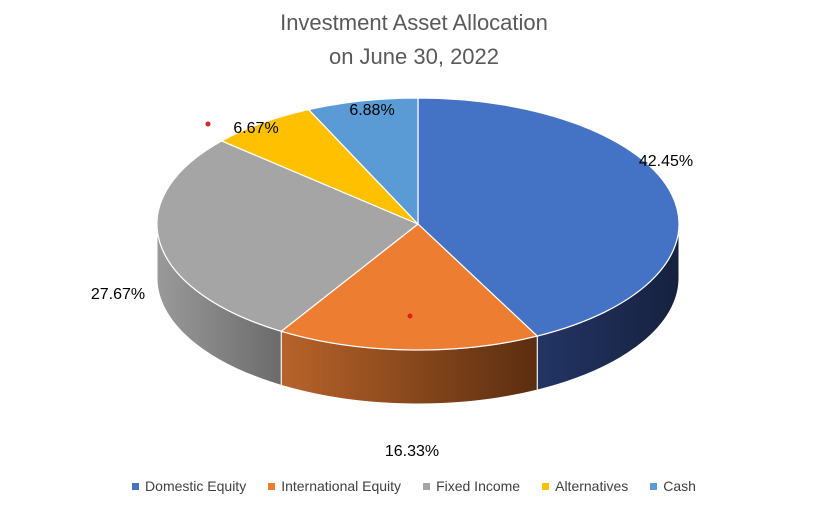 This screenshot has width=828, height=511. Describe the element at coordinates (666, 161) in the screenshot. I see `data-label-domestic-equity: 42.45%` at that location.